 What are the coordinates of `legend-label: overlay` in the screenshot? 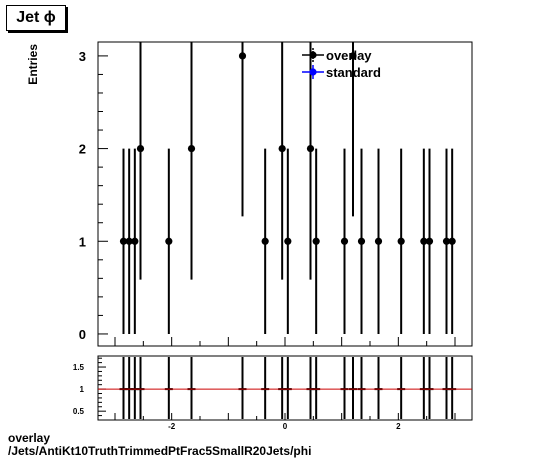 It's located at (349, 55).